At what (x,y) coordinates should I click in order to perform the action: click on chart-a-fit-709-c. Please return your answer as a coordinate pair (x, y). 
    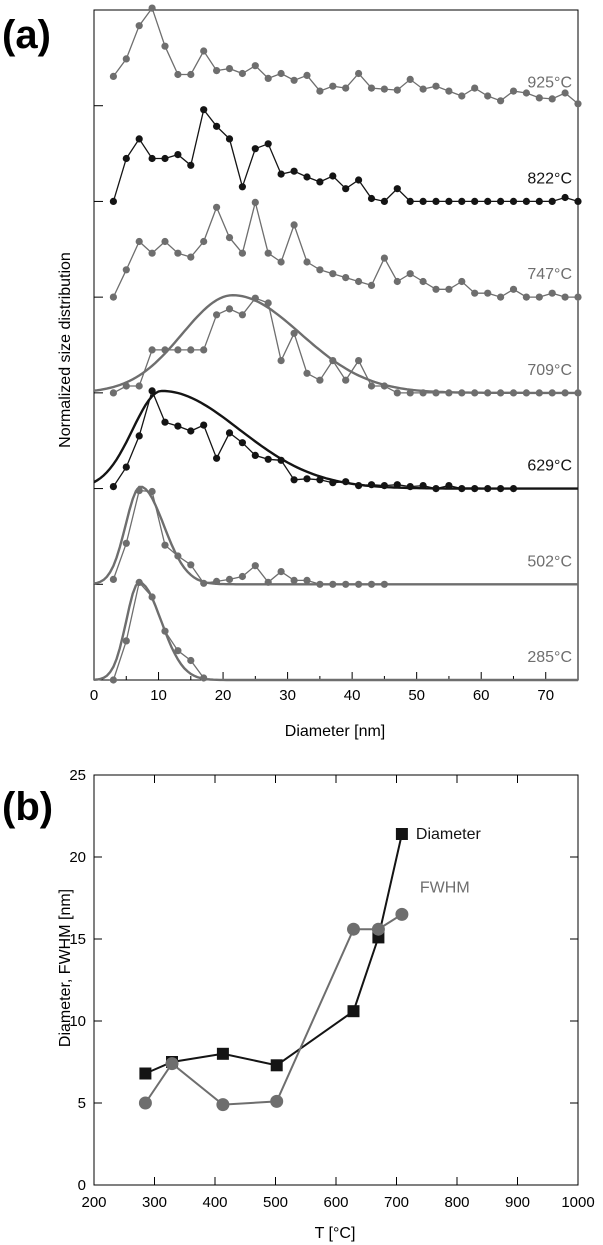
    Looking at the image, I should click on (335, 344).